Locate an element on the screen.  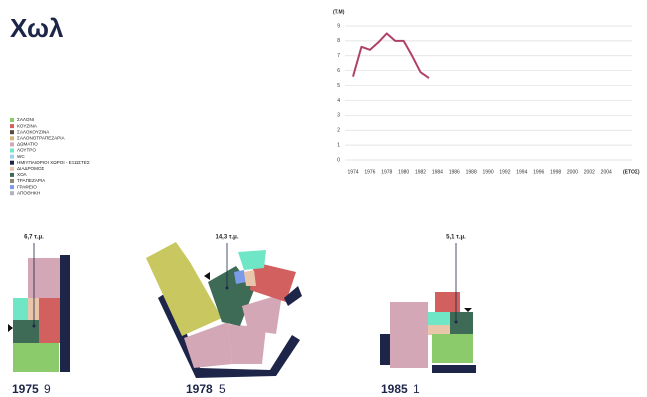
y-tick-label: 6 is located at coordinates (338, 71).